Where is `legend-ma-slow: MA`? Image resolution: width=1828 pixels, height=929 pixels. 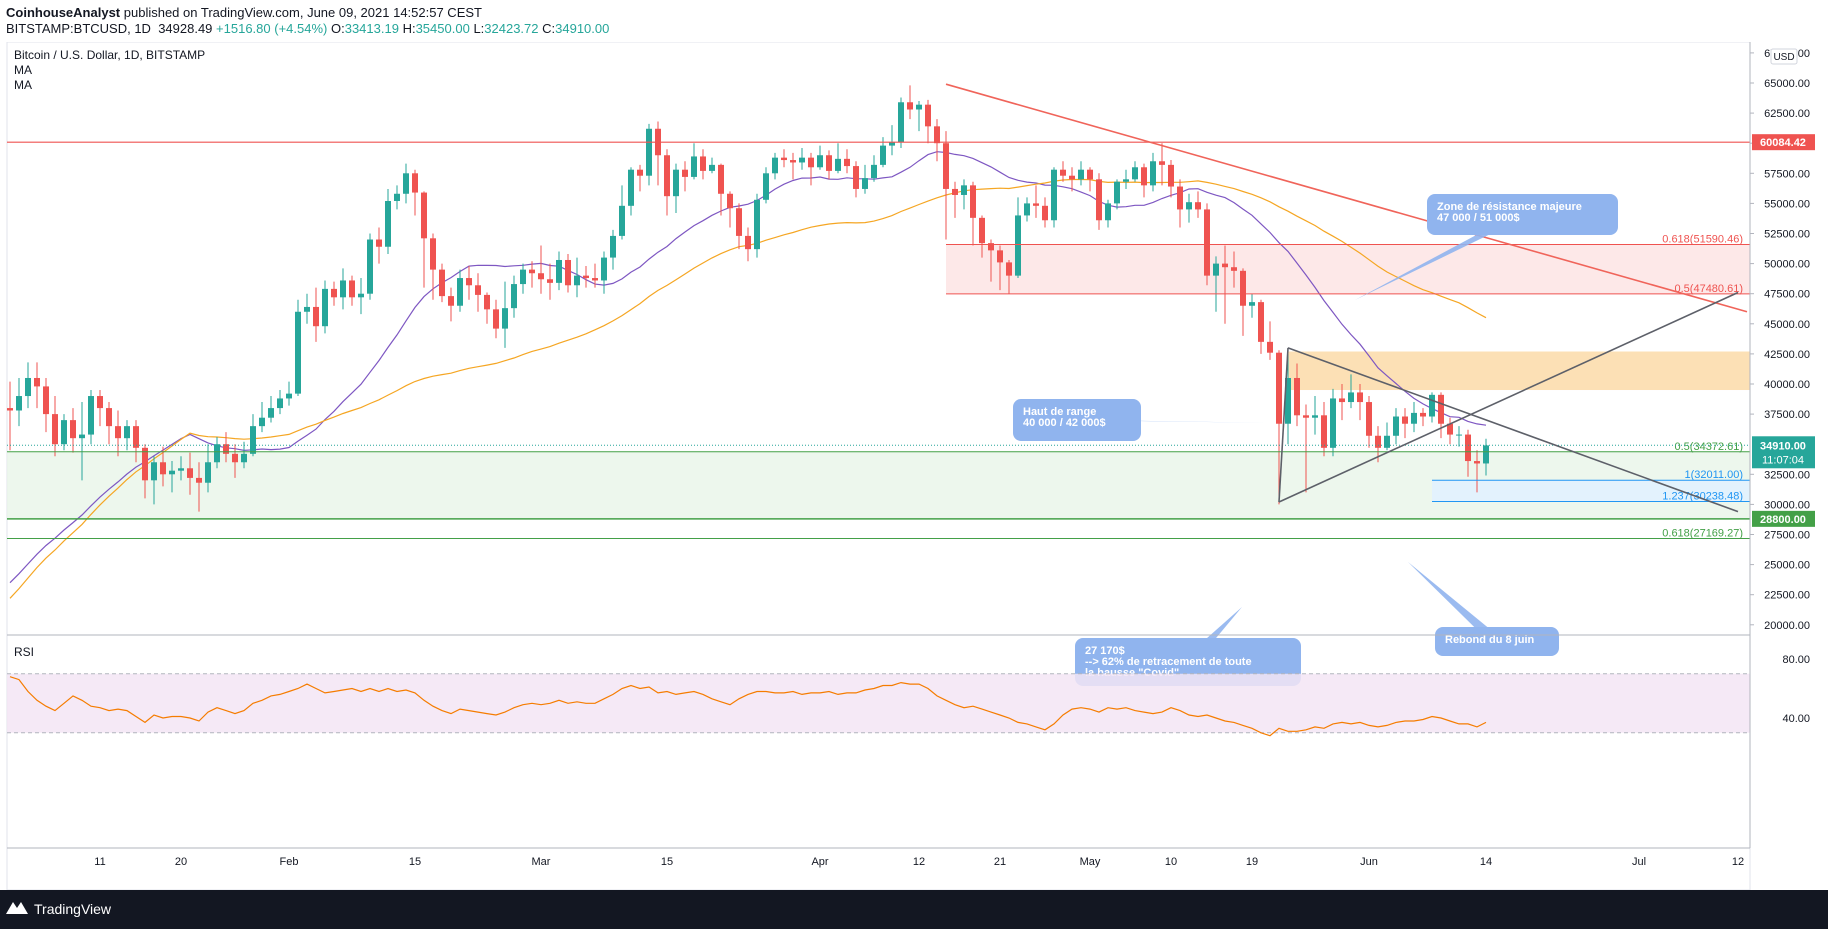 legend-ma-slow: MA is located at coordinates (23, 85).